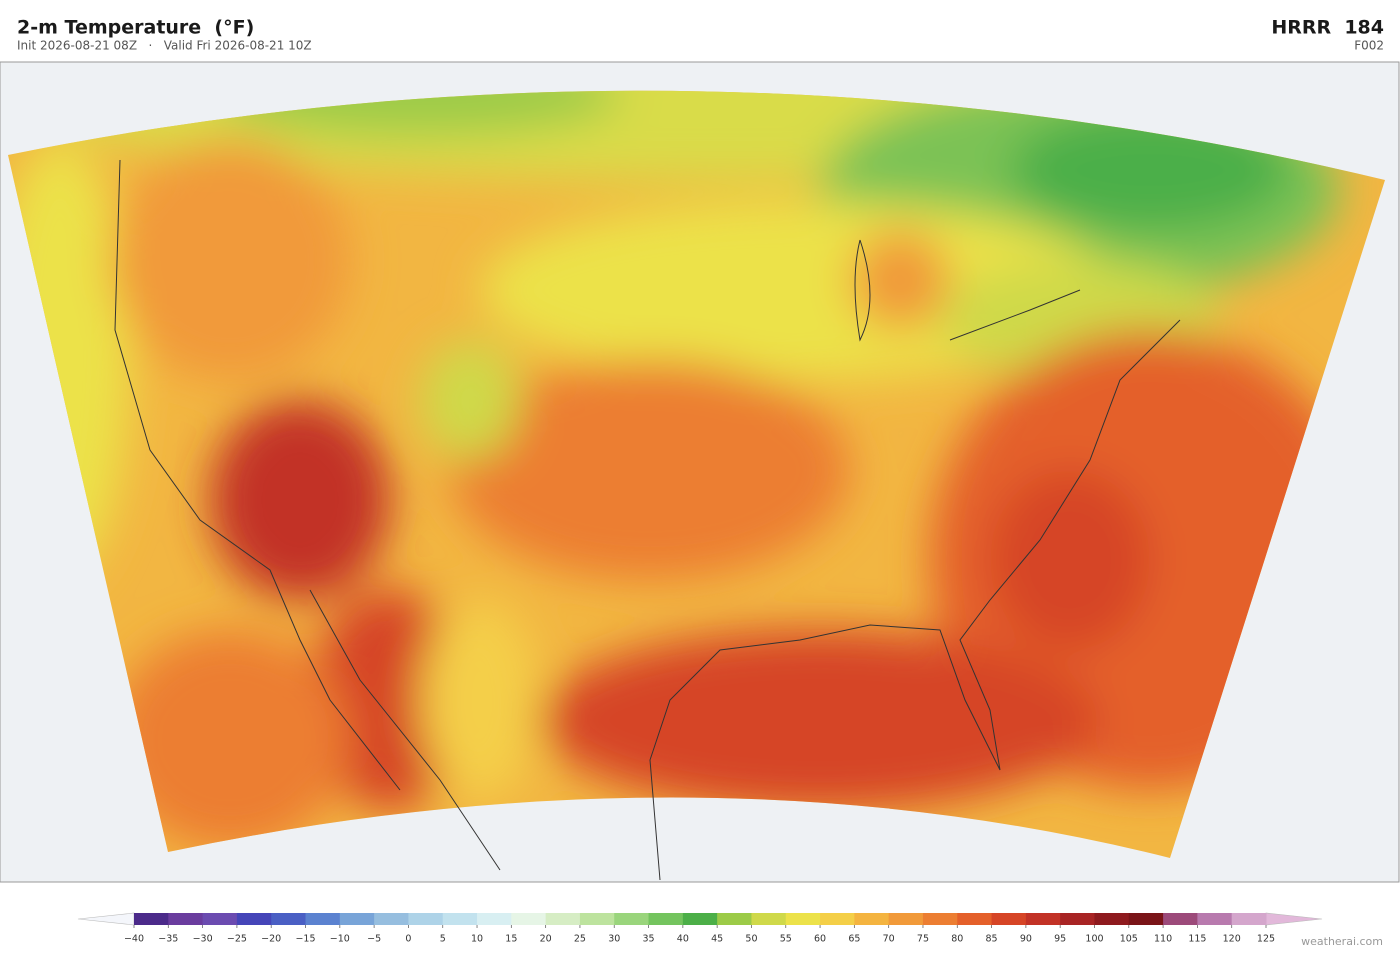  What do you see at coordinates (957, 939) in the screenshot?
I see `colorbar-tick-label: 80` at bounding box center [957, 939].